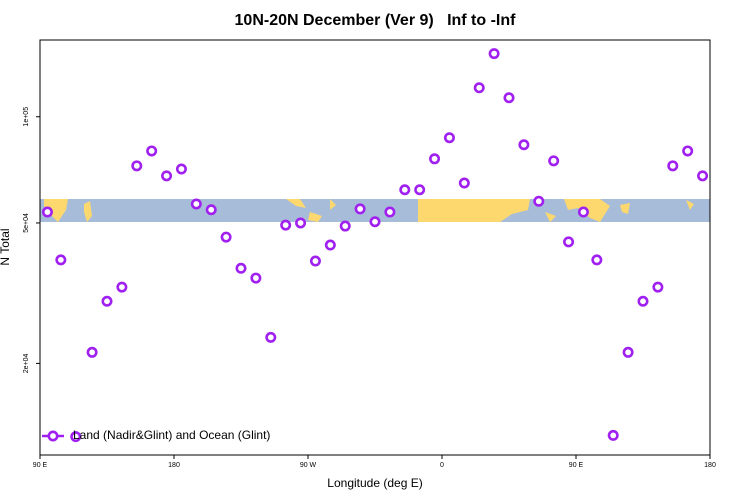 This screenshot has height=500, width=750. What do you see at coordinates (26, 223) in the screenshot?
I see `y-tick-label: 5e+04` at bounding box center [26, 223].